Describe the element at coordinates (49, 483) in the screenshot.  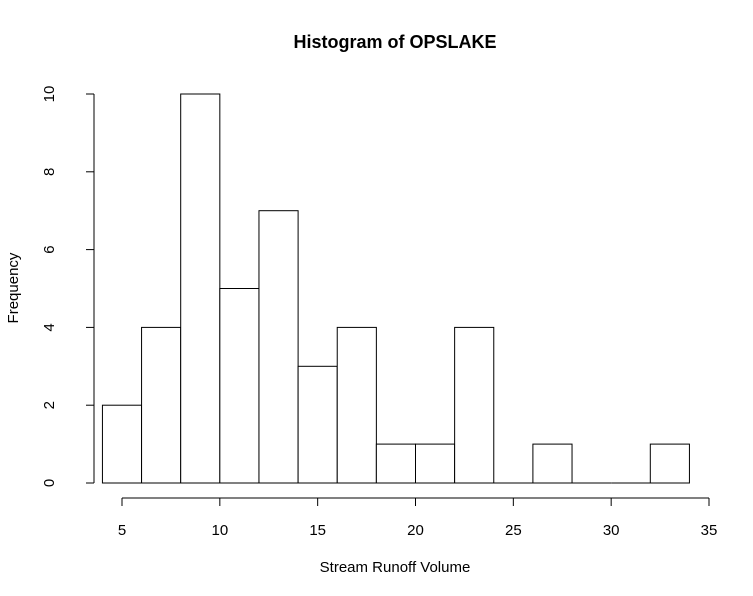
I see `y-tick-label: 0` at that location.